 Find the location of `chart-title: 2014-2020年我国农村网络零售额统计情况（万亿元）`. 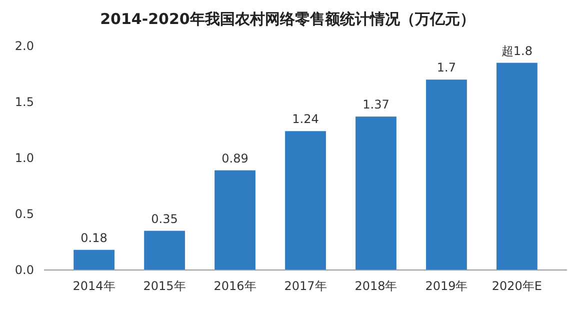

chart-title: 2014-2020年我国农村网络零售额统计情况（万亿元） is located at coordinates (287, 19).